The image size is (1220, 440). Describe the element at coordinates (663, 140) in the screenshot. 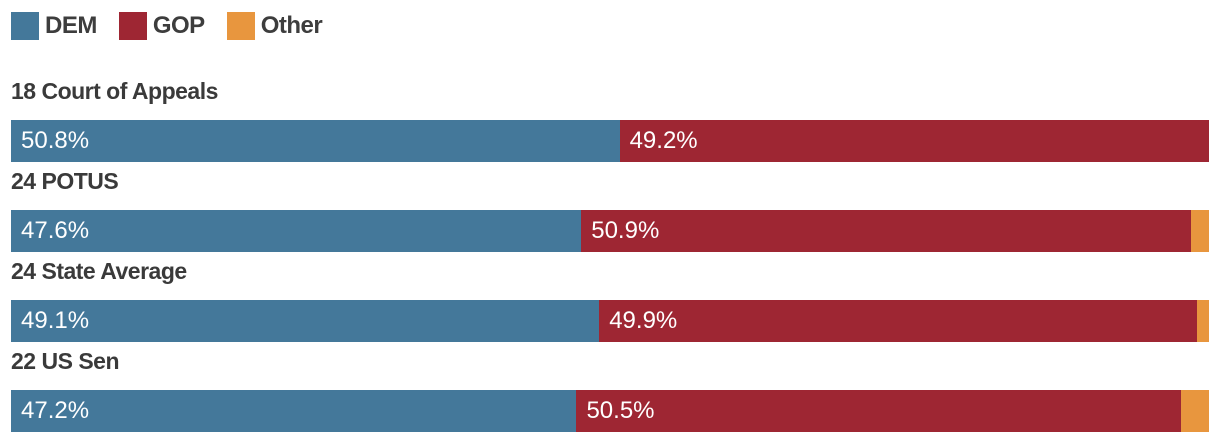

I see `gop-value-label: 49.2%` at that location.